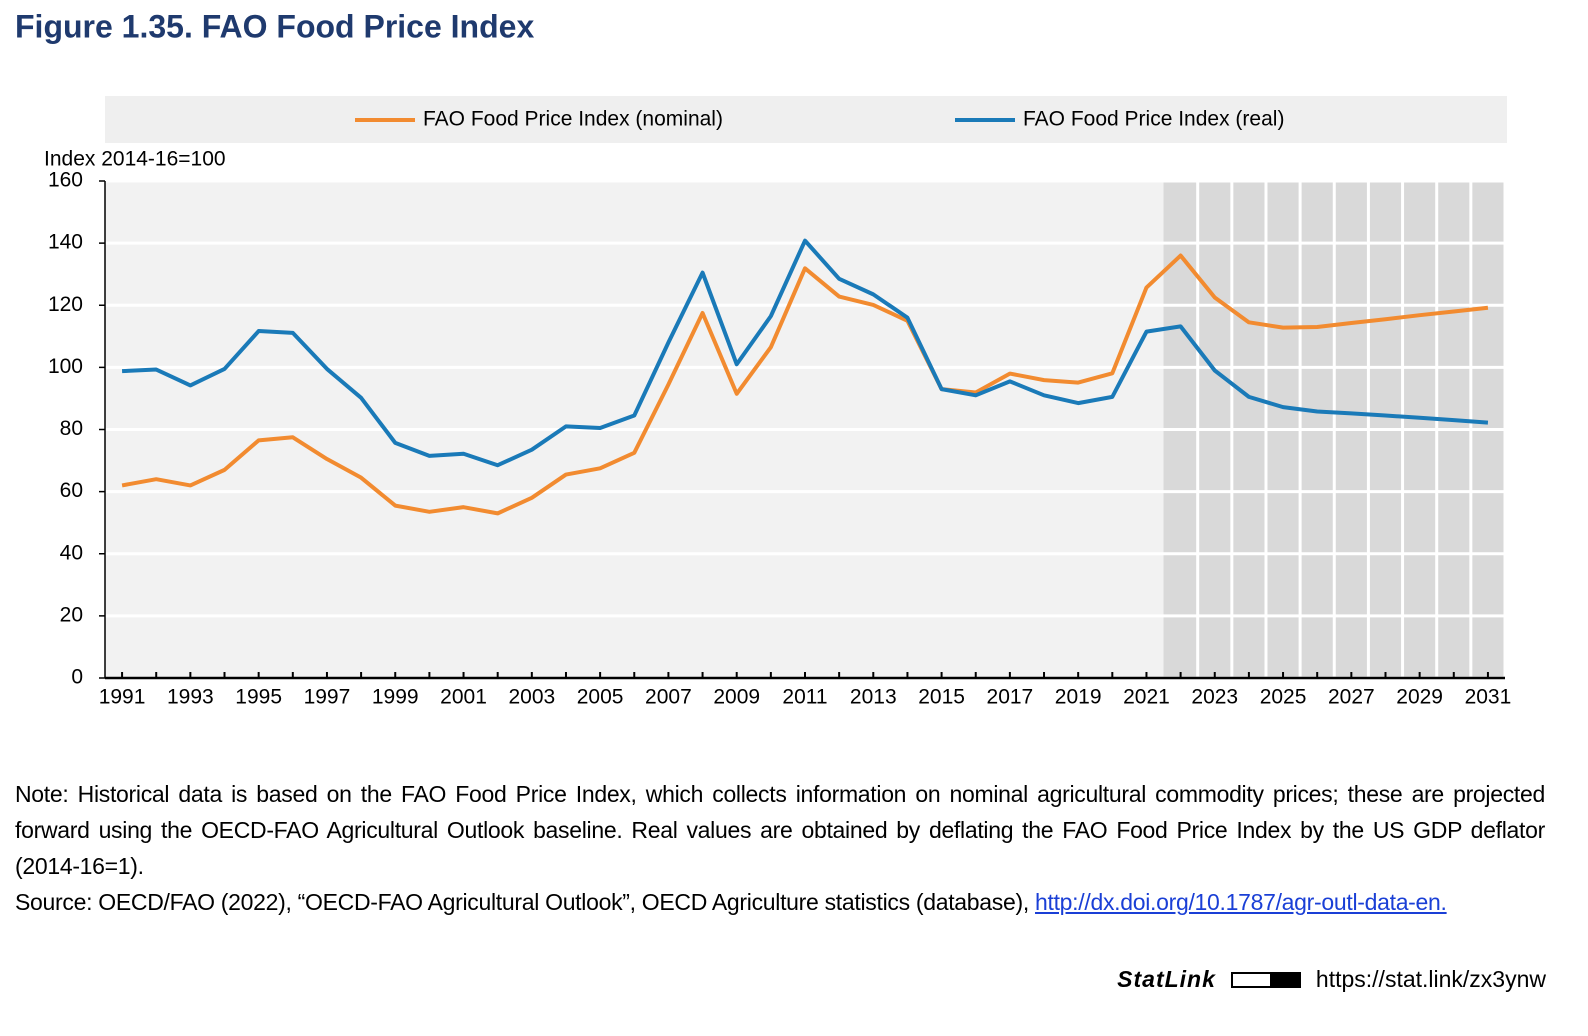 The image size is (1588, 1036). I want to click on y-tick-label: 160, so click(65, 180).